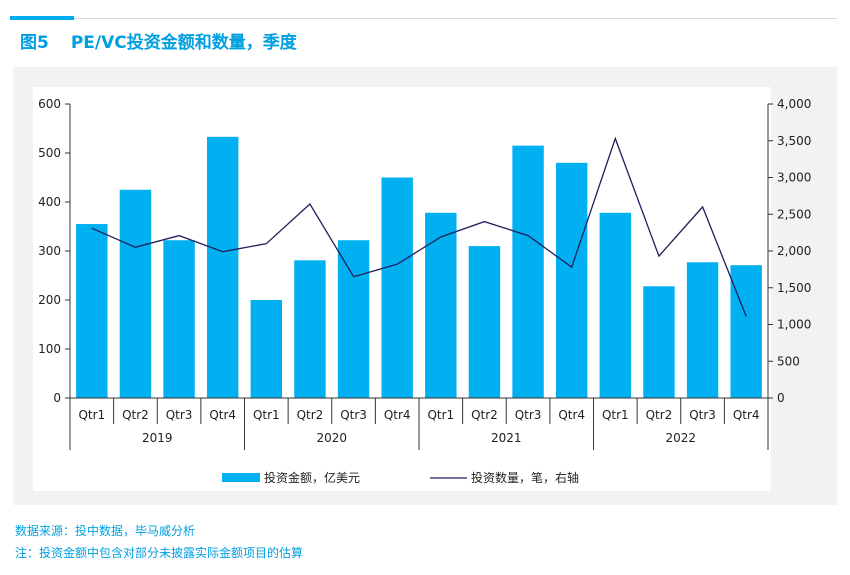 Image resolution: width=850 pixels, height=575 pixels. Describe the element at coordinates (781, 398) in the screenshot. I see `right-tick-label: 0` at that location.